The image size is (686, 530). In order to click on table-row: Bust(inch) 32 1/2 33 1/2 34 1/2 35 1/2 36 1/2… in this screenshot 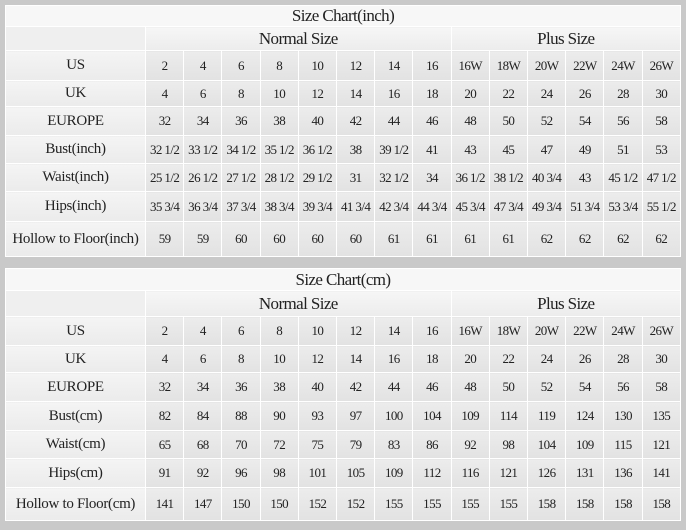, I will do `click(343, 149)`.